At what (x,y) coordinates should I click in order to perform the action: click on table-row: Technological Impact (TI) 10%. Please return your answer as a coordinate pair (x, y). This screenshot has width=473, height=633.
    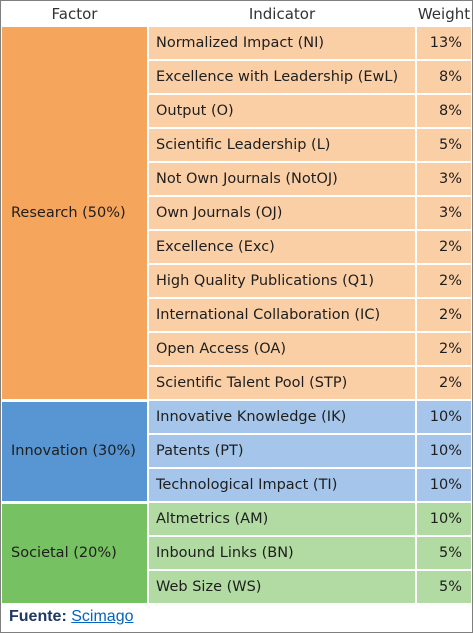
    Looking at the image, I should click on (236, 485).